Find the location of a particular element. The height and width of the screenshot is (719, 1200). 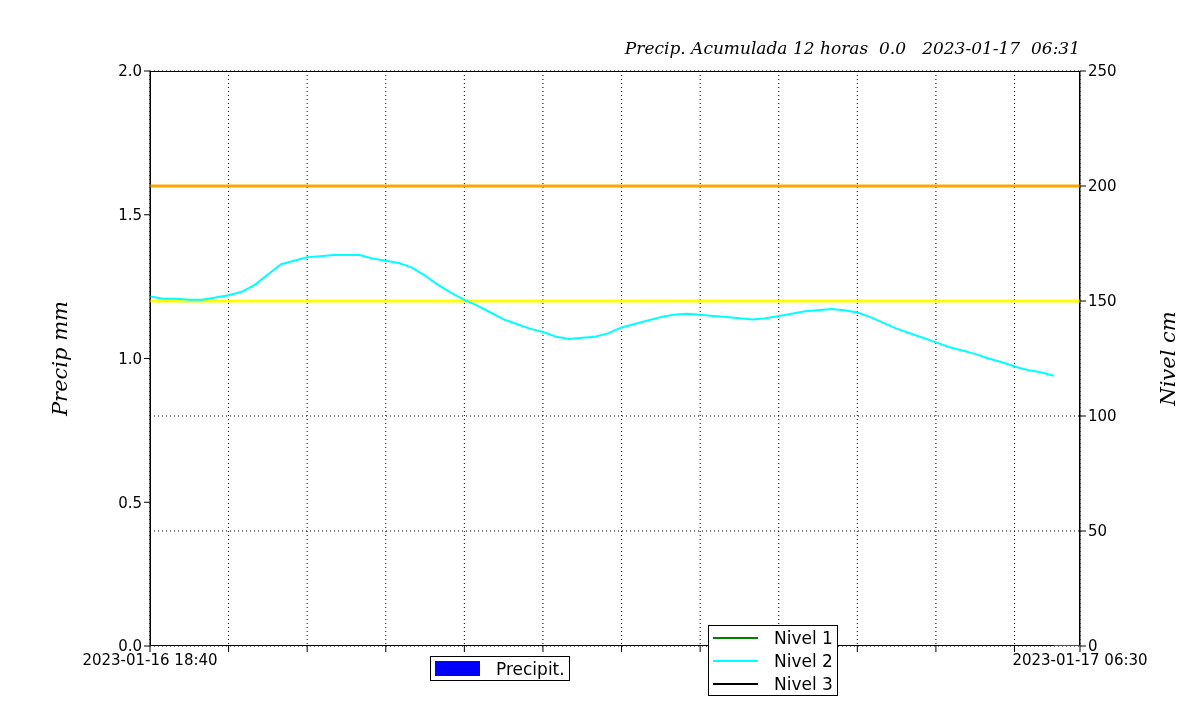

y2-tick-label: 250 is located at coordinates (1102, 71).